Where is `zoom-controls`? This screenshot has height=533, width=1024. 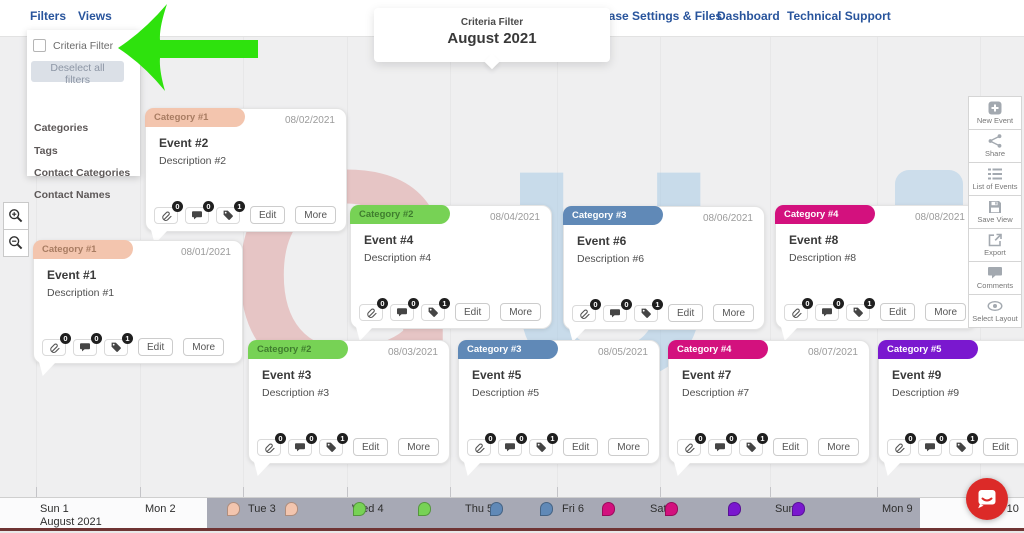 zoom-controls is located at coordinates (16, 229).